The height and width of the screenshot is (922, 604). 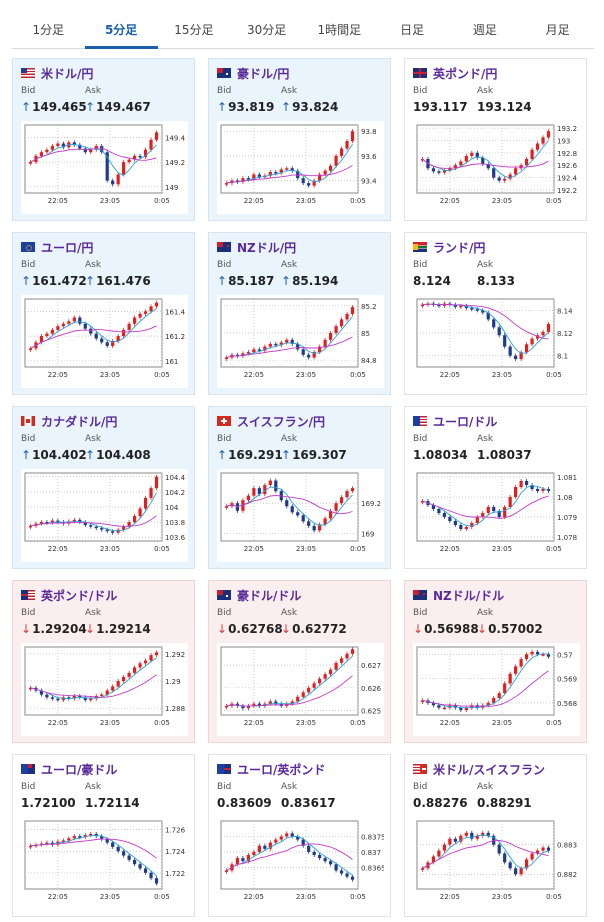 What do you see at coordinates (446, 629) in the screenshot?
I see `bid-value: ↓0.56988` at bounding box center [446, 629].